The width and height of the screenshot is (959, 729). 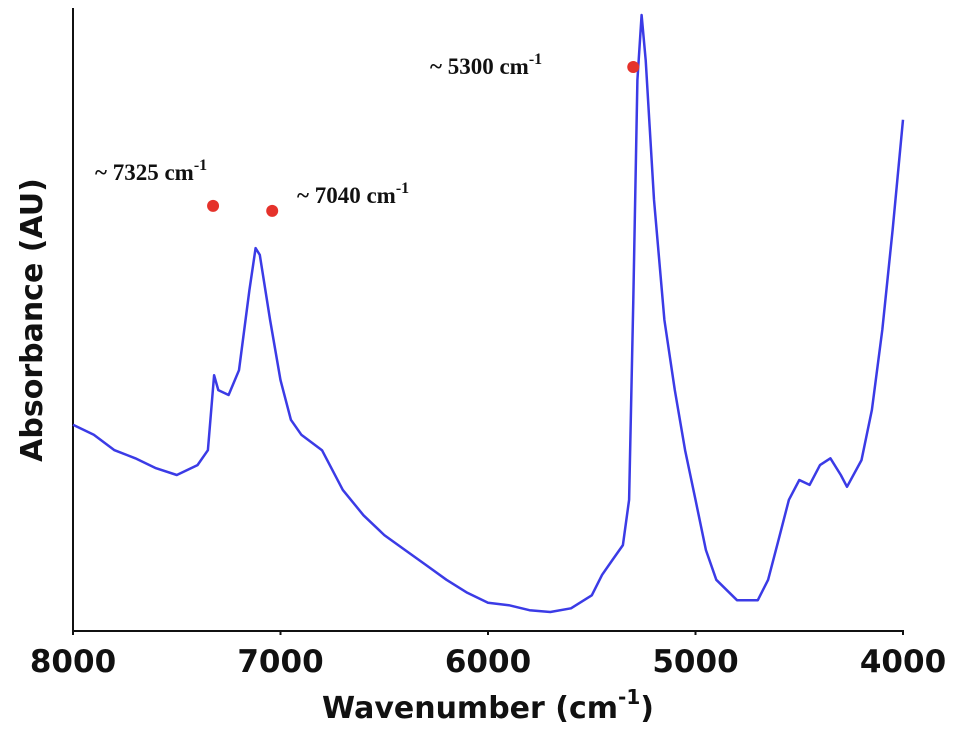 What do you see at coordinates (144, 172) in the screenshot?
I see `peak-label-text: ~ 7325 cm` at bounding box center [144, 172].